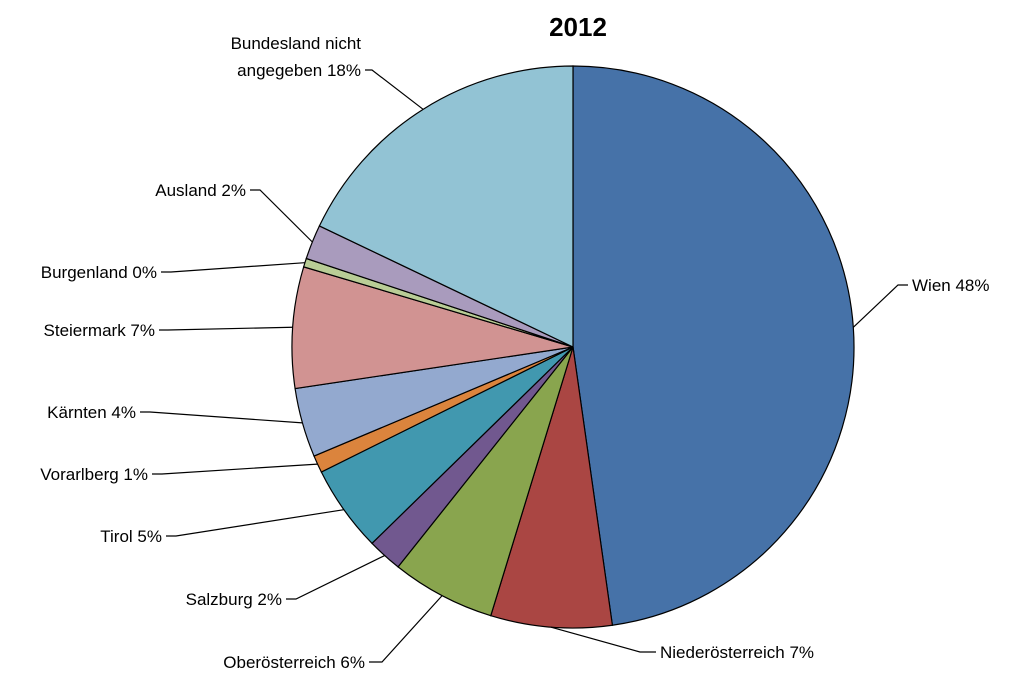 Image resolution: width=1017 pixels, height=673 pixels. Describe the element at coordinates (950, 285) in the screenshot. I see `slice-label: Wien 48%` at that location.